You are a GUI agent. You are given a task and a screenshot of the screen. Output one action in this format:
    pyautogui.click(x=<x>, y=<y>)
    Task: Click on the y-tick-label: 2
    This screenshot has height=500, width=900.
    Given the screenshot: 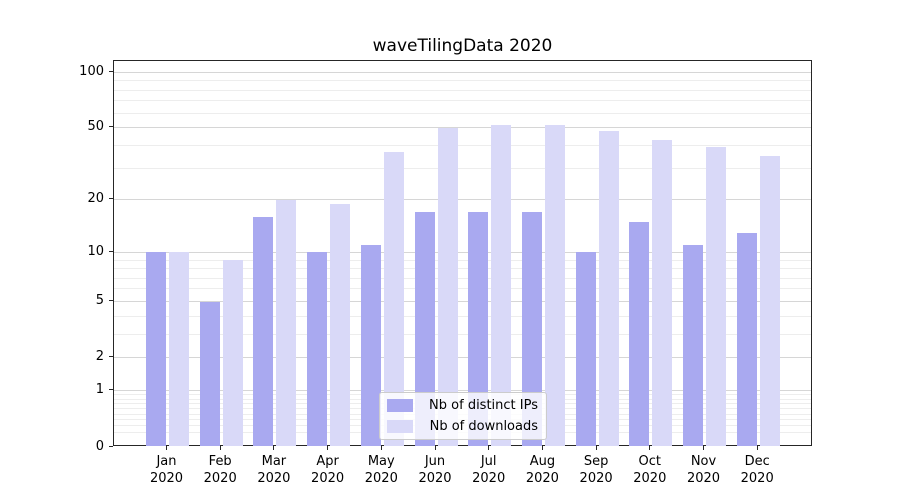 What is the action you would take?
    pyautogui.click(x=99, y=357)
    